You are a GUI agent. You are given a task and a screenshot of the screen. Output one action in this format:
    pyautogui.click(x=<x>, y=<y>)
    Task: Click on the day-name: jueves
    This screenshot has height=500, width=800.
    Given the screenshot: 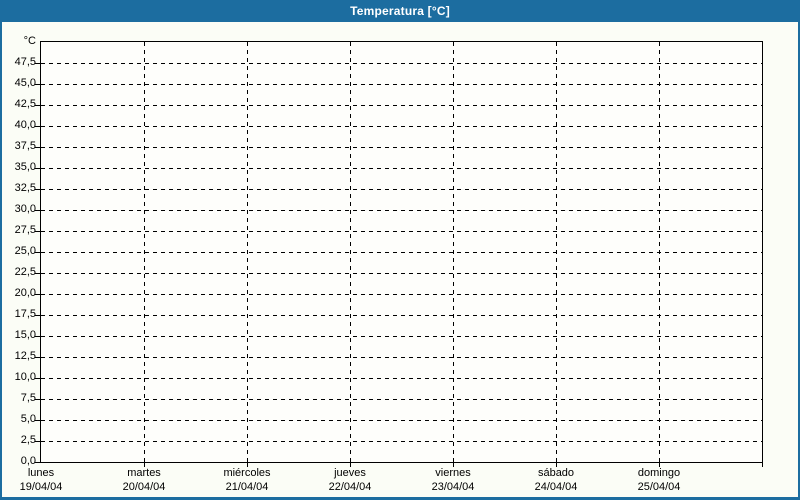 What is the action you would take?
    pyautogui.click(x=350, y=473)
    